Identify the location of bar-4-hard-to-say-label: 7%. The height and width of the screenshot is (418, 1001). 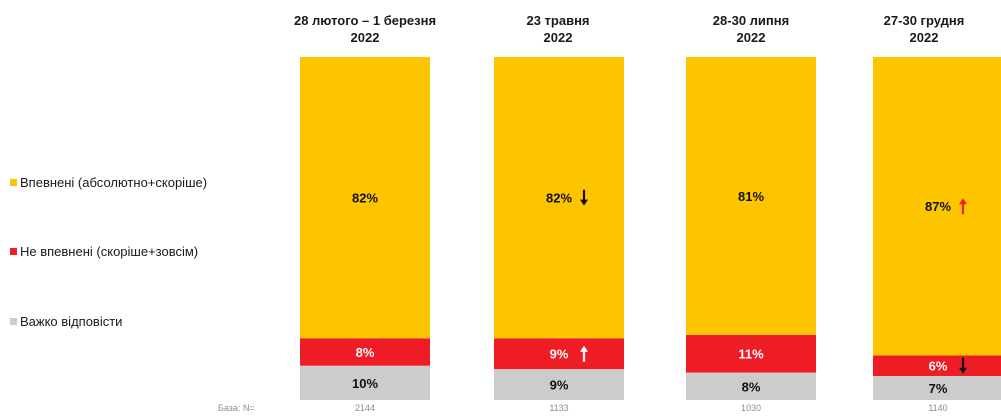
(938, 388).